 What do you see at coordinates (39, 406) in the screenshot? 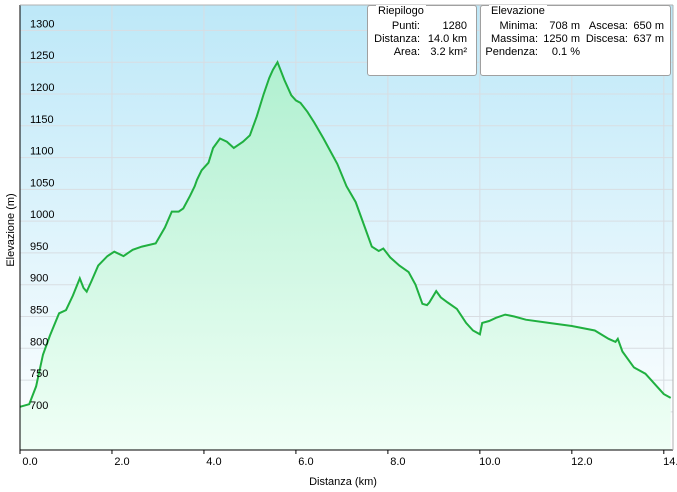
I see `y-tick-label: 700` at bounding box center [39, 406].